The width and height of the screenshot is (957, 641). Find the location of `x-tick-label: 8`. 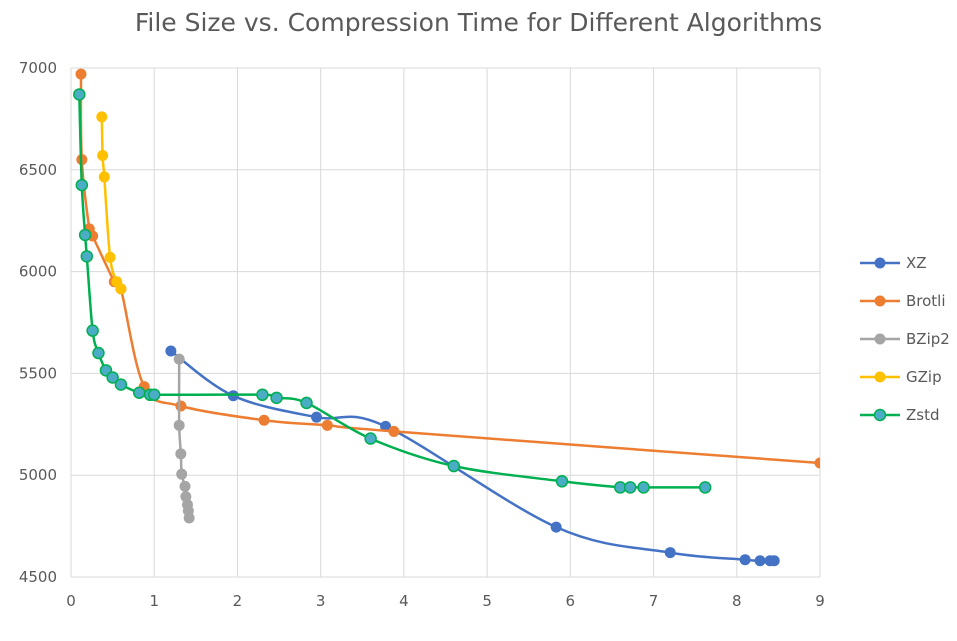

x-tick-label: 8 is located at coordinates (737, 601).